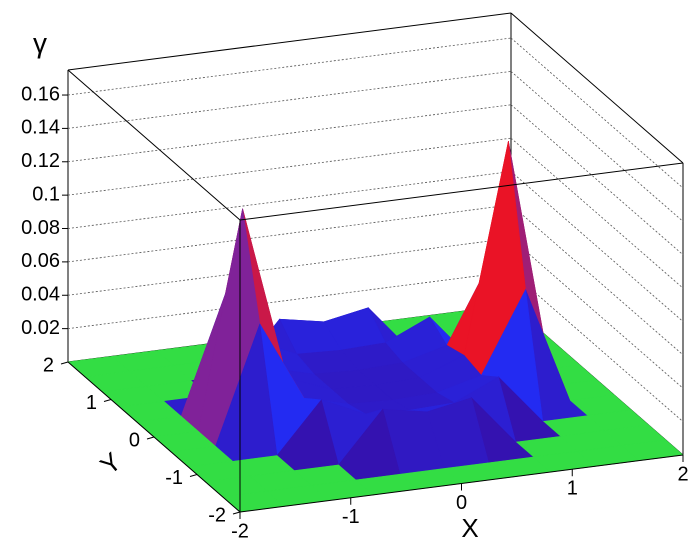  What do you see at coordinates (240, 531) in the screenshot?
I see `x-tick-label: -2` at bounding box center [240, 531].